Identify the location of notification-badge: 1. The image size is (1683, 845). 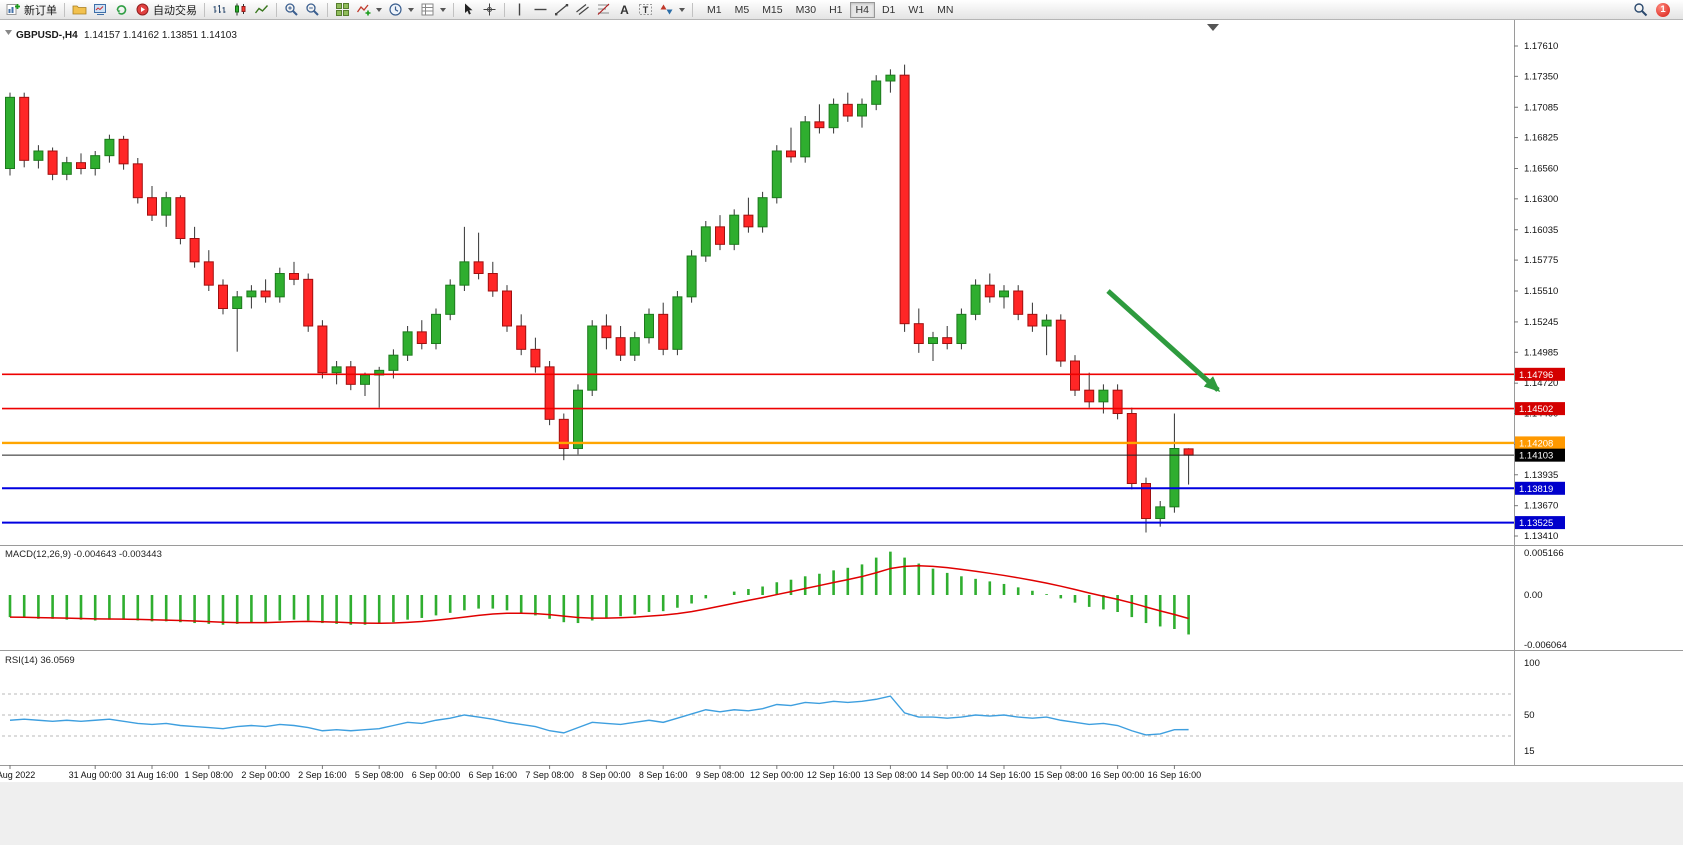
(1663, 9).